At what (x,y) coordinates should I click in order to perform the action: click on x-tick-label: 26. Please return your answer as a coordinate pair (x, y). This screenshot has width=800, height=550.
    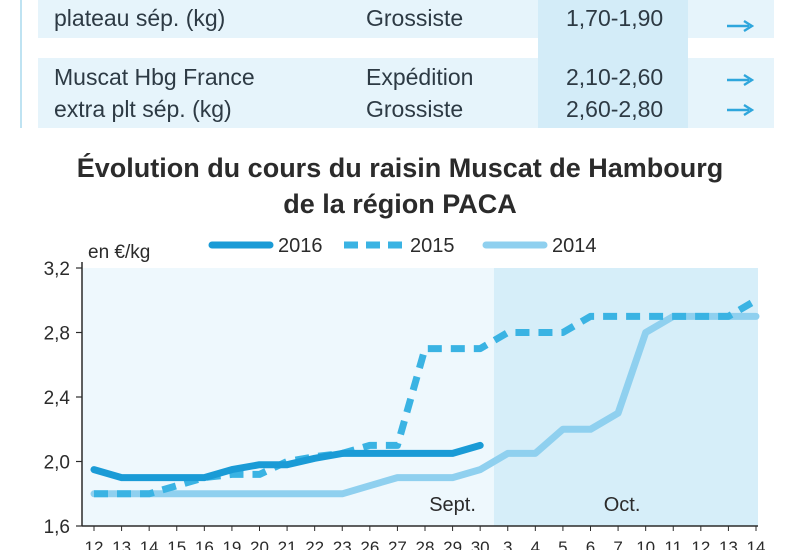
    Looking at the image, I should click on (369, 544).